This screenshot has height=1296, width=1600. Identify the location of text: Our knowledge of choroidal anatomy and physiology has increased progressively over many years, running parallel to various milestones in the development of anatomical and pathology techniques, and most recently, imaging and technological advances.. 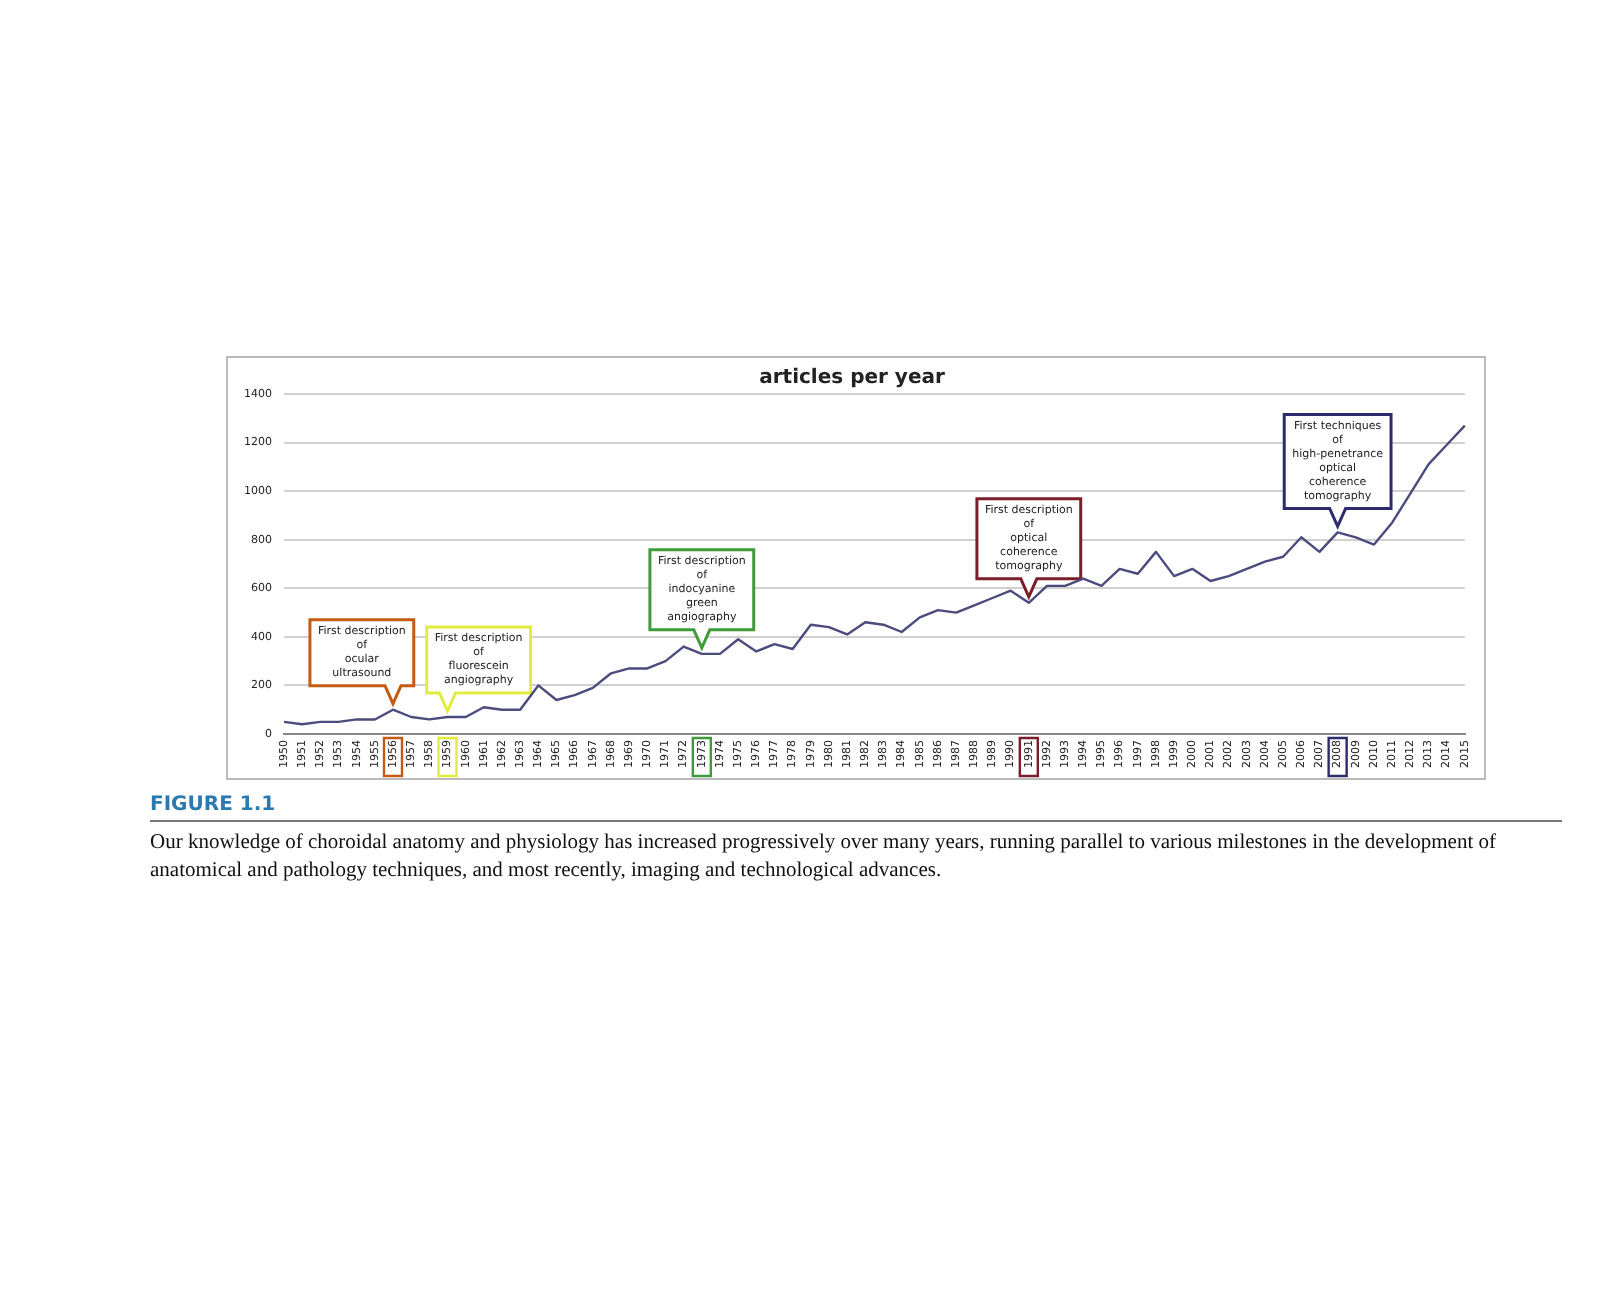
(824, 858).